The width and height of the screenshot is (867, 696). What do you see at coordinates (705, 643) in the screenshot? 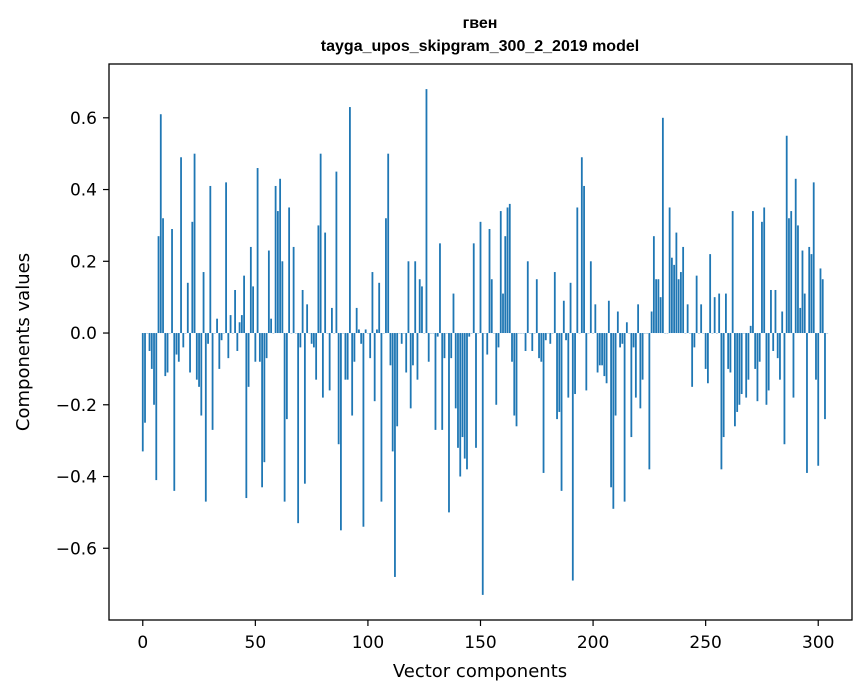
I see `x-tick-label: 250` at bounding box center [705, 643].